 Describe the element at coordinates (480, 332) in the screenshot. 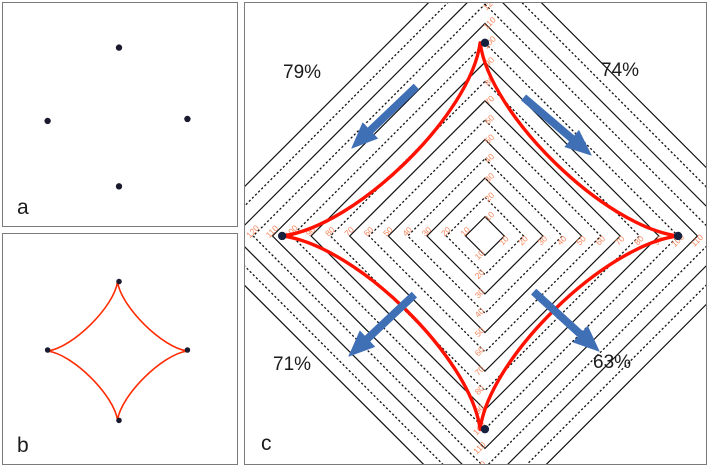

I see `tick-label-down-50: 50` at that location.